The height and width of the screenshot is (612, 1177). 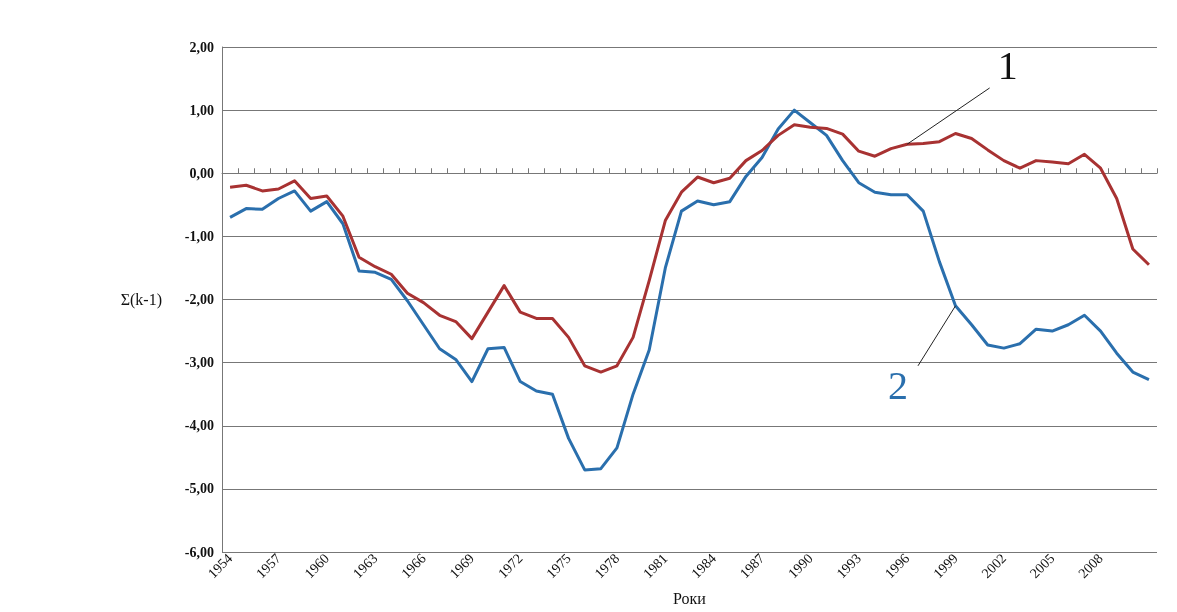 I want to click on y-tick-label: -2,00, so click(x=199, y=299).